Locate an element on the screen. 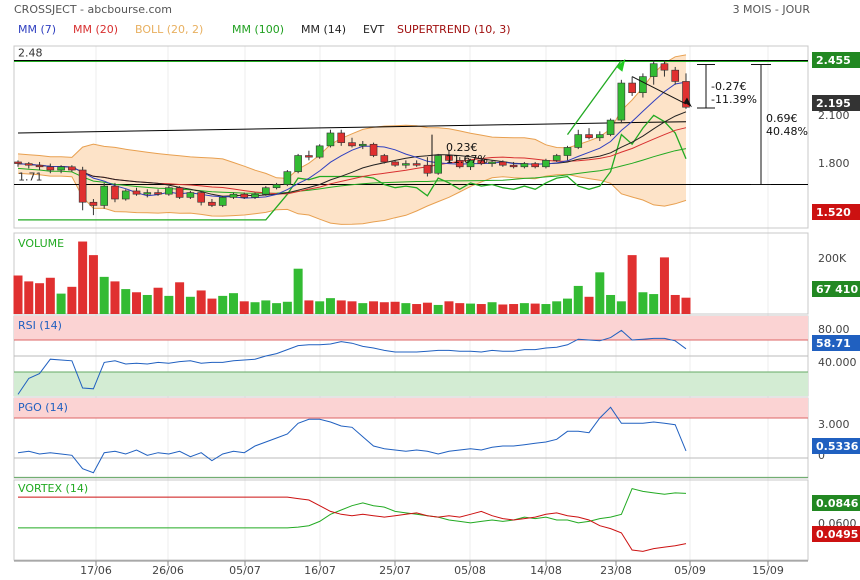  level-label-top: 2.48 is located at coordinates (30, 52).